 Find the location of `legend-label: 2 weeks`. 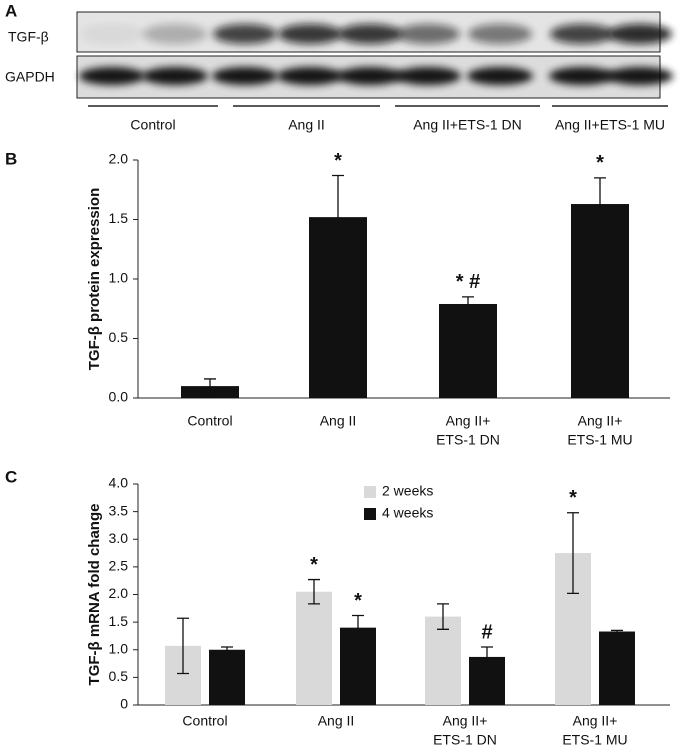

legend-label: 2 weeks is located at coordinates (407, 491).